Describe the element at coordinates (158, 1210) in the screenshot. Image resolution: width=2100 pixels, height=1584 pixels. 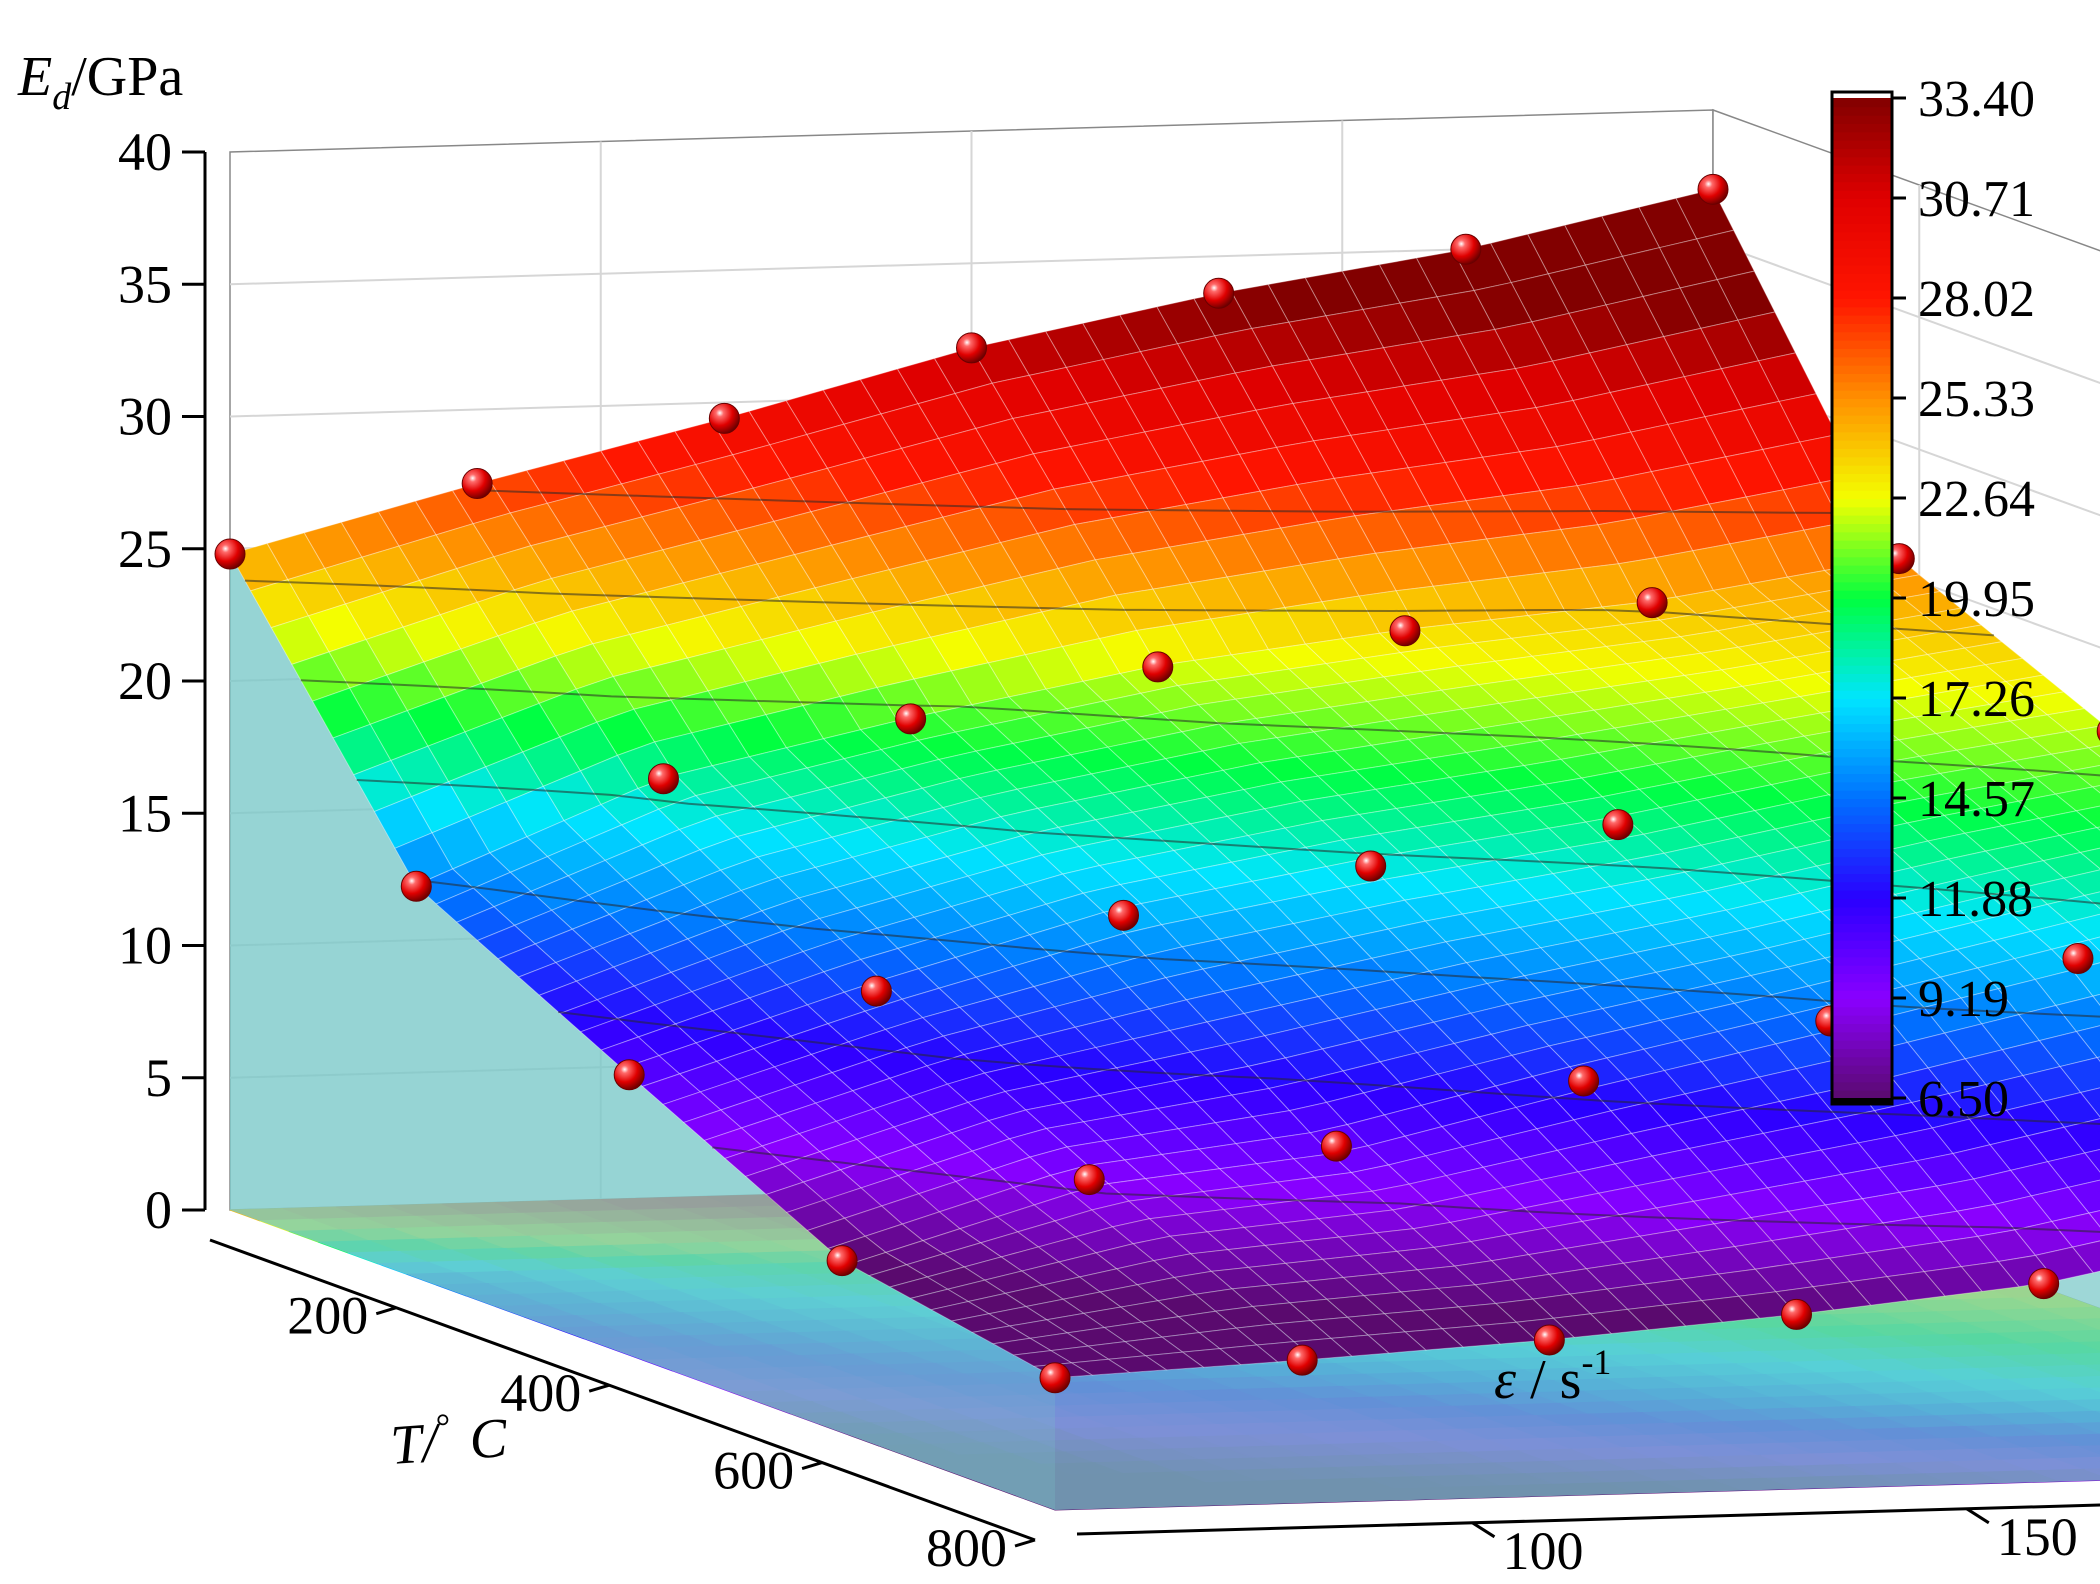
I see `z-tick-label: 0` at that location.